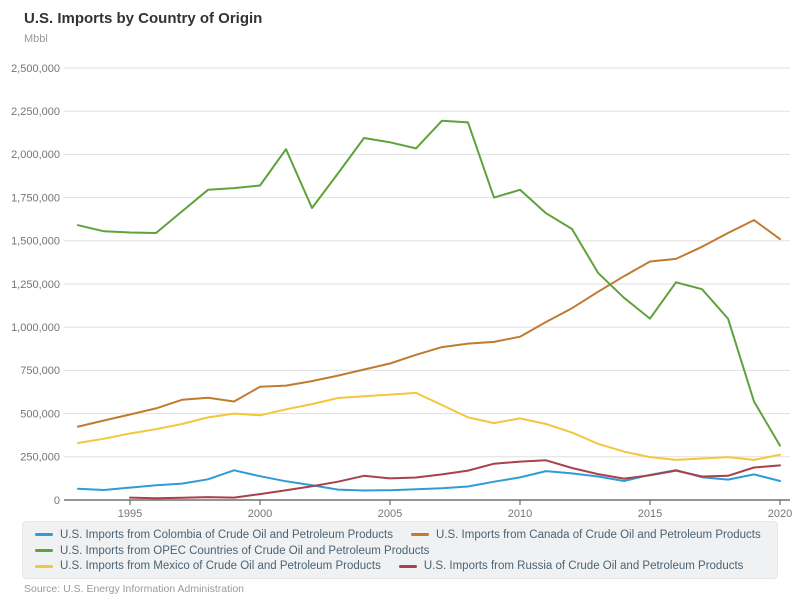 The width and height of the screenshot is (800, 600). I want to click on y-axis-unit-label: Mbbl, so click(36, 39).